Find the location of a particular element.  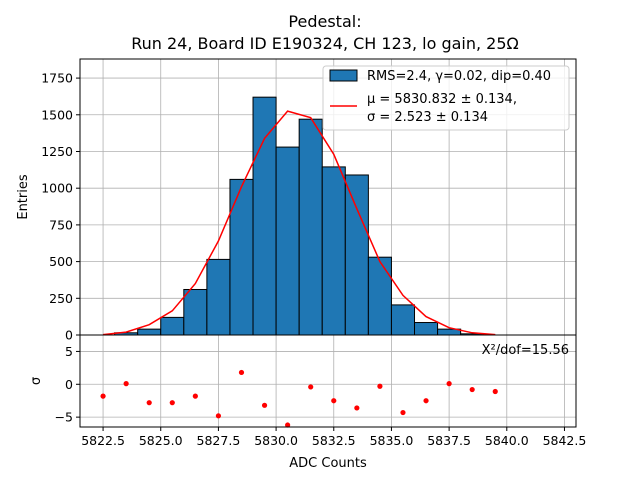

residual-y-axis: −5 0 5 is located at coordinates (67, 384).